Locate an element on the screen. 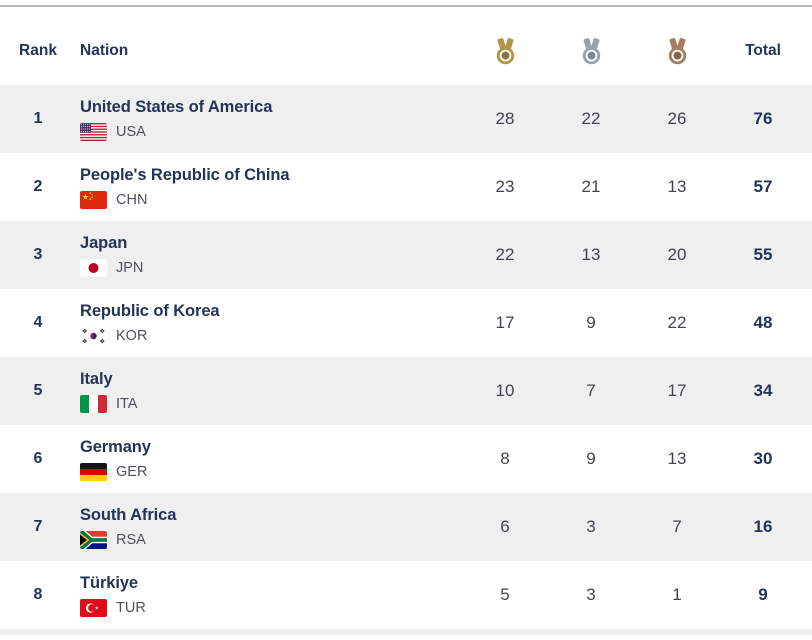 The width and height of the screenshot is (812, 640). total-count: 34 is located at coordinates (763, 390).